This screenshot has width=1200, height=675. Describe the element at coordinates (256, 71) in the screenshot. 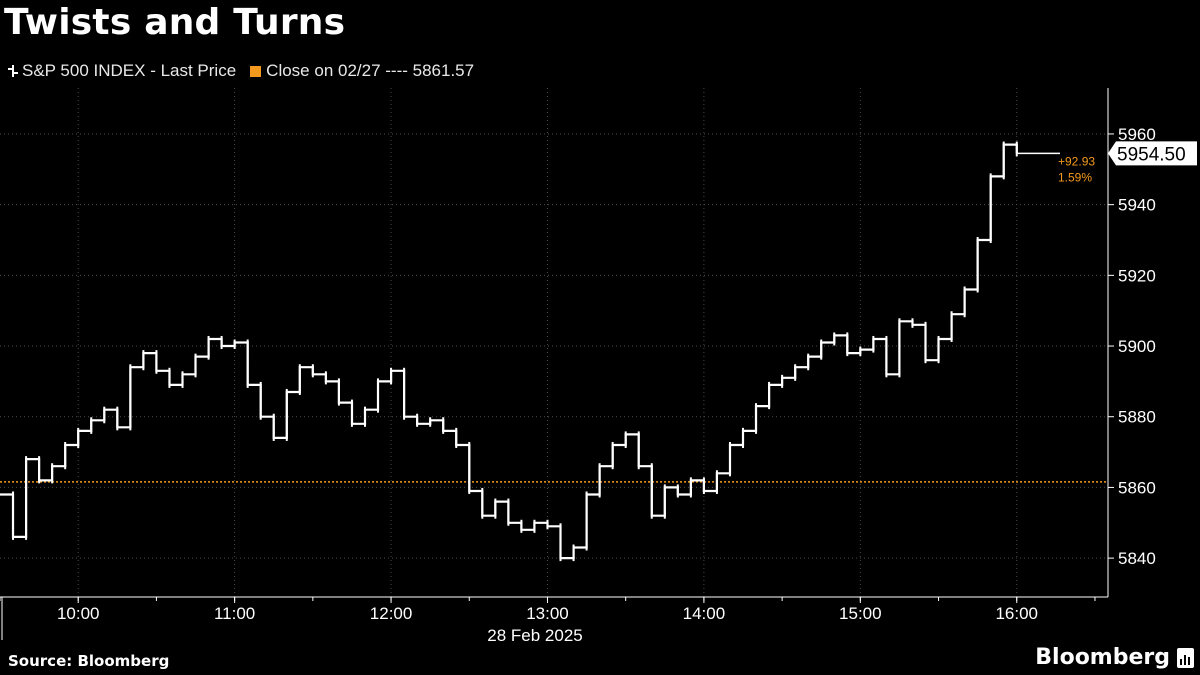

I see `reference-swatch-icon` at that location.